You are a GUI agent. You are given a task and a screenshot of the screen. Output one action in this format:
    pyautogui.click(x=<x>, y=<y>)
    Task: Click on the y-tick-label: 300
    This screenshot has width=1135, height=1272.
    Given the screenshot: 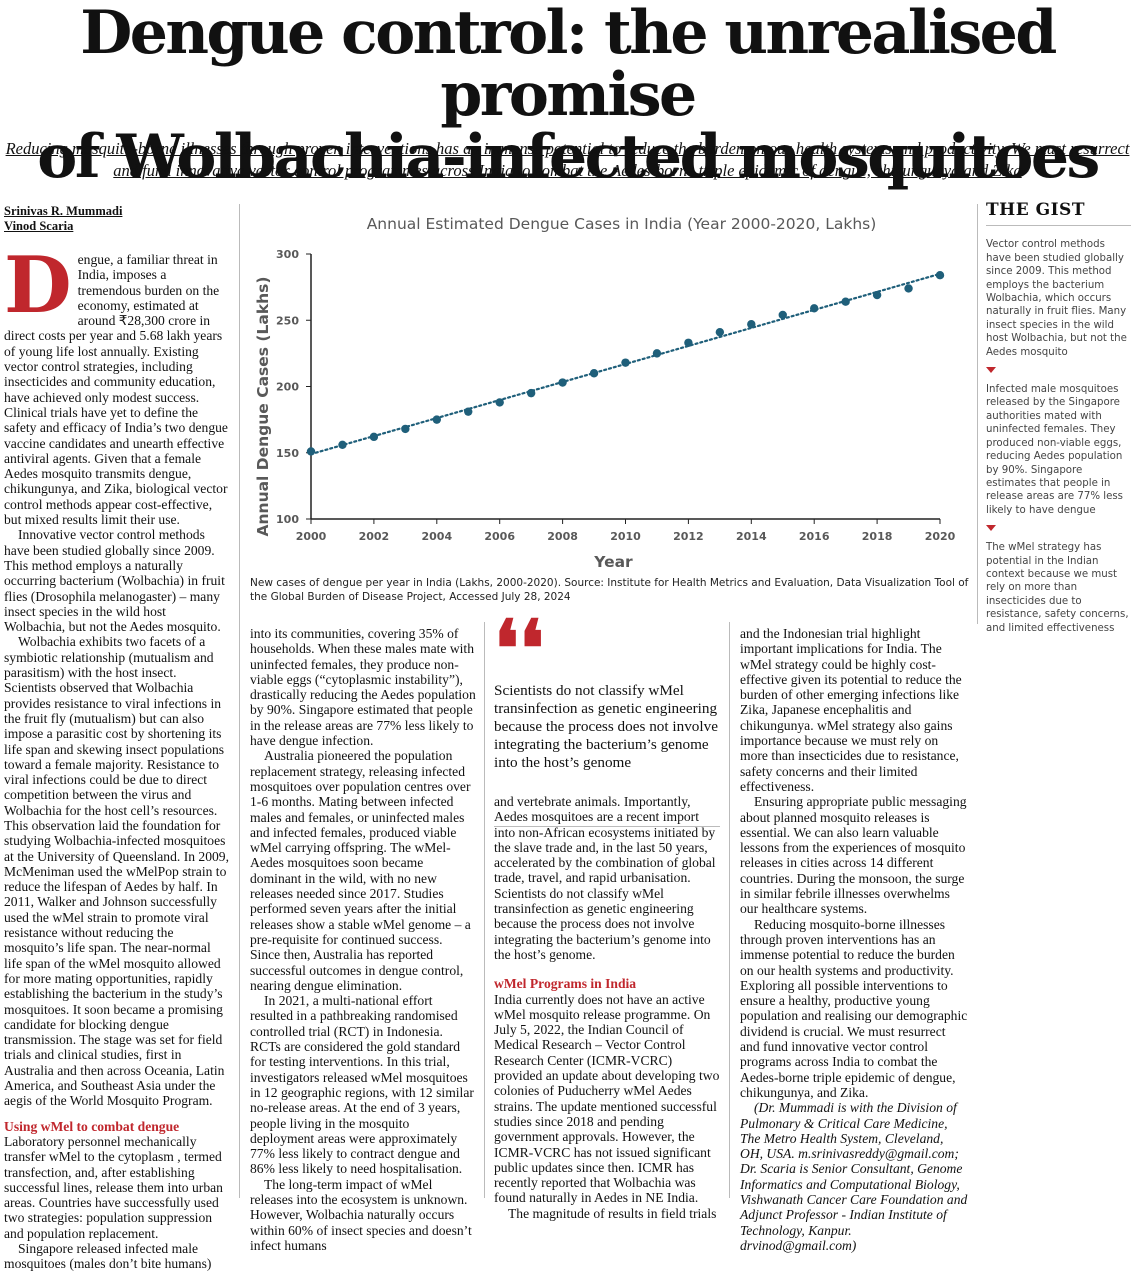 What is the action you would take?
    pyautogui.click(x=287, y=254)
    